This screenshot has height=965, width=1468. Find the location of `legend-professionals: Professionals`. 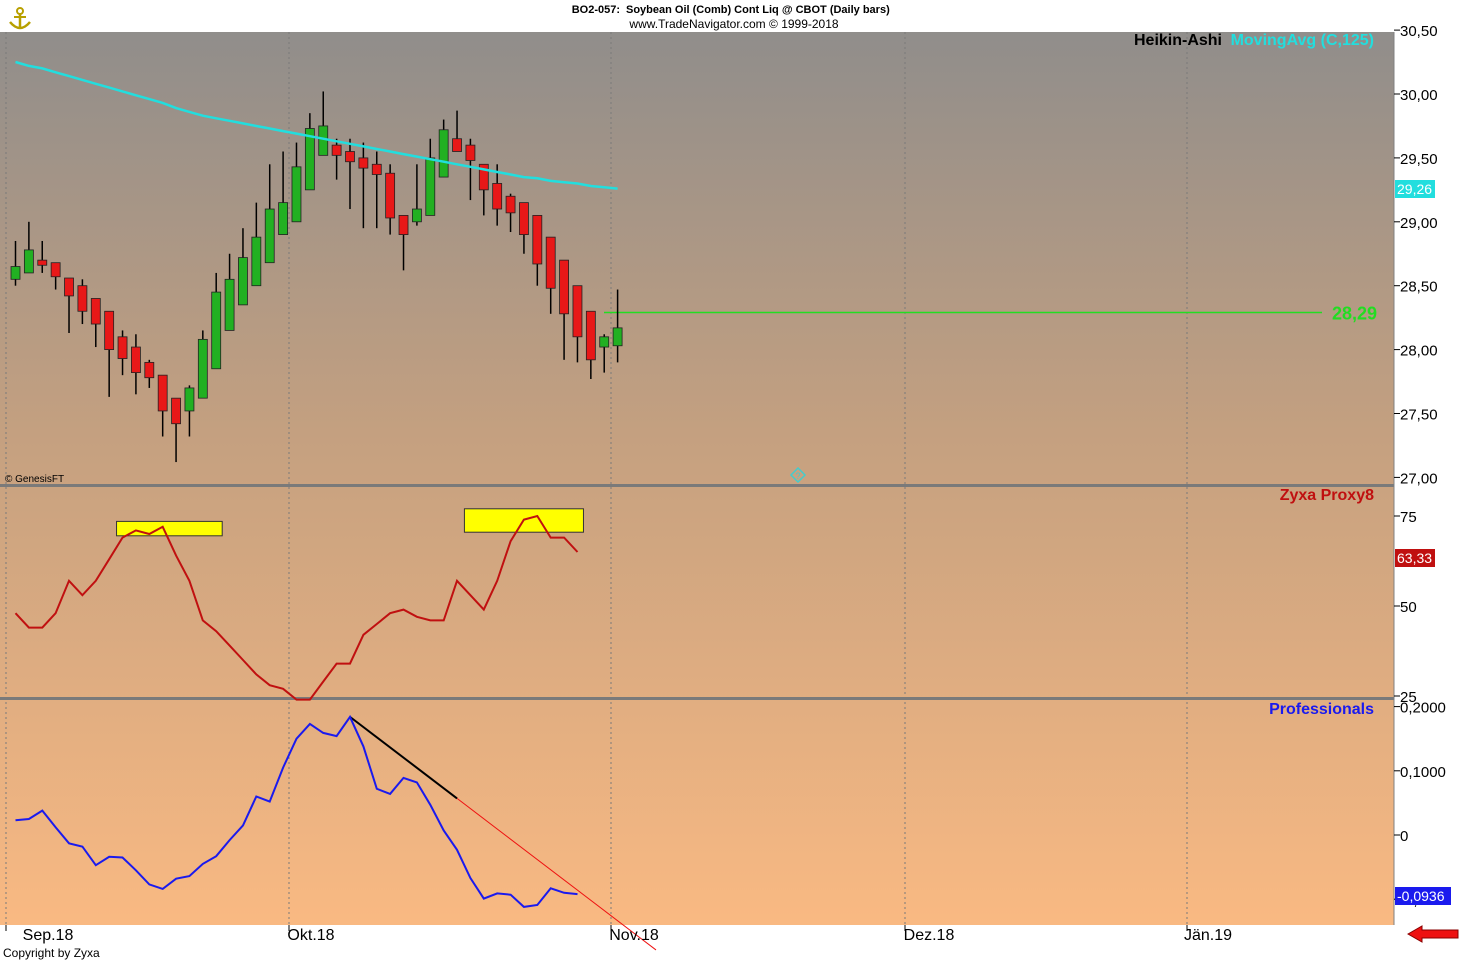

legend-professionals: Professionals is located at coordinates (1321, 709).